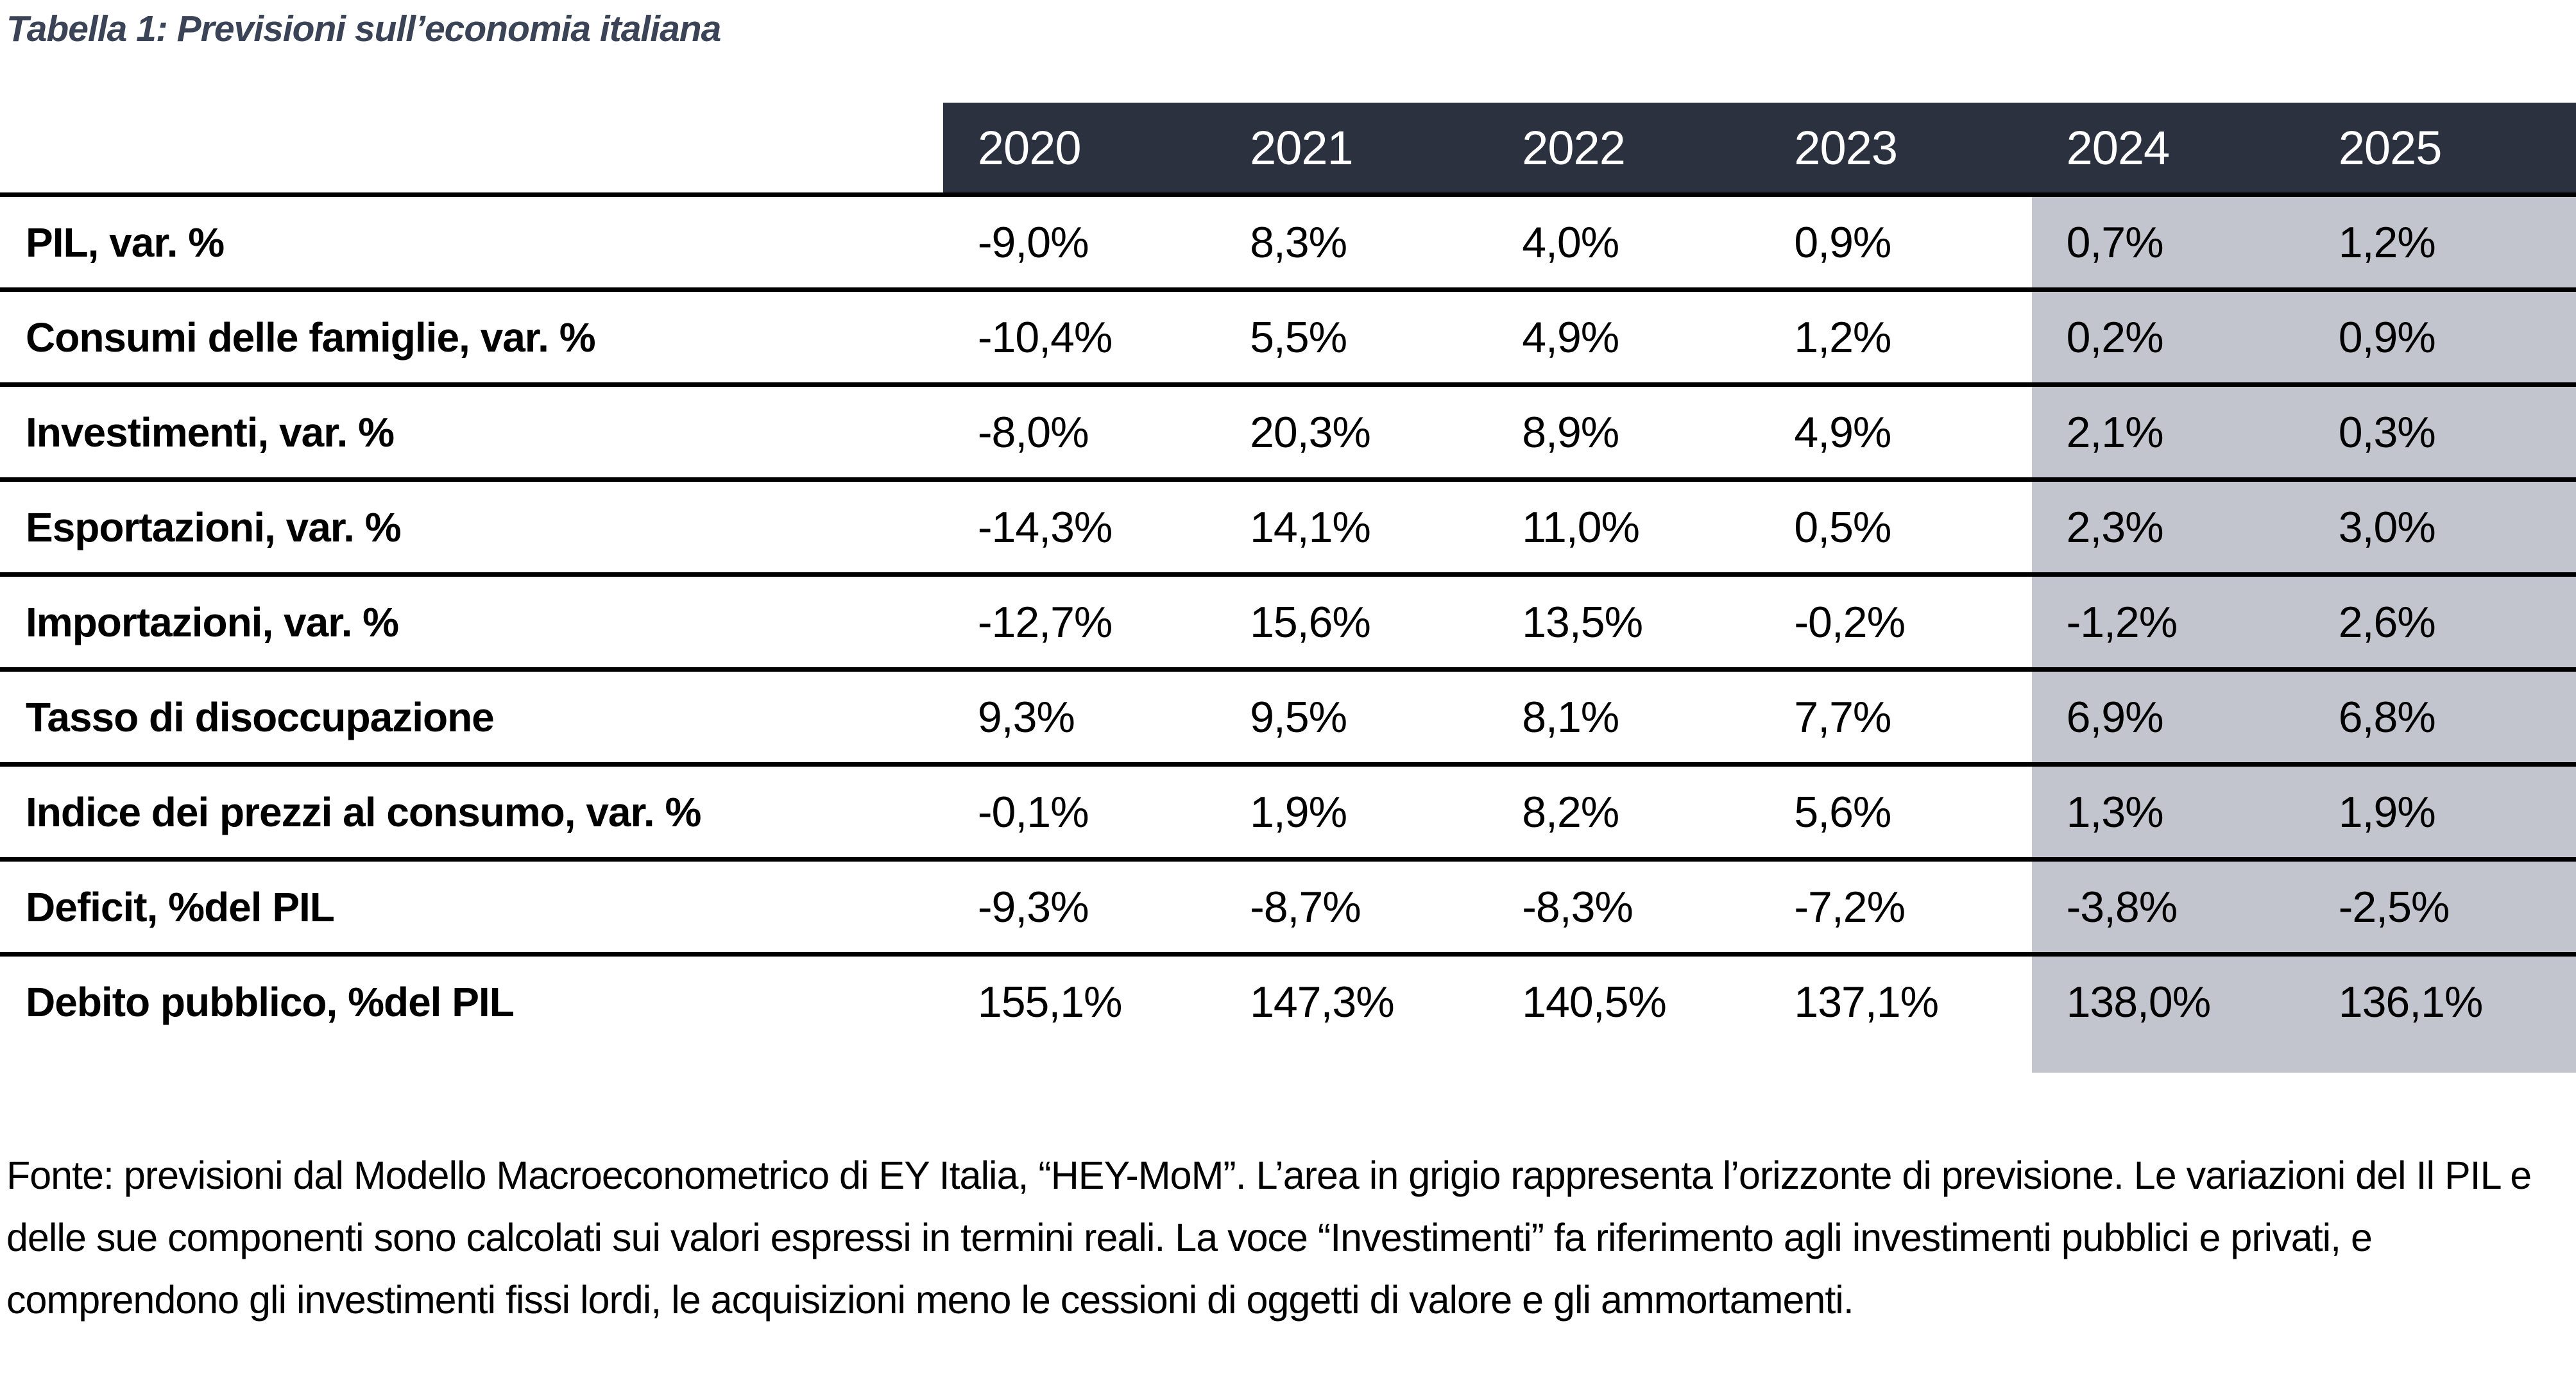 The image size is (2576, 1396). Describe the element at coordinates (1016, 1060) in the screenshot. I see `strip-spacer` at that location.